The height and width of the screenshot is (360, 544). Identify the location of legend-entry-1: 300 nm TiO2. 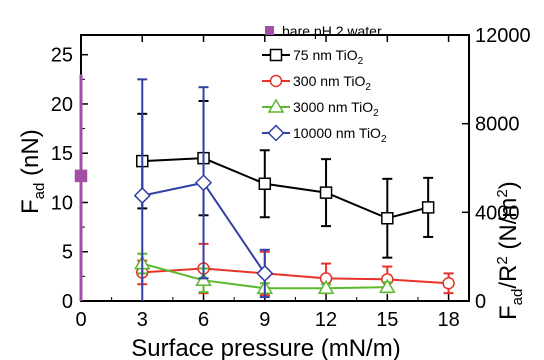
(316, 83).